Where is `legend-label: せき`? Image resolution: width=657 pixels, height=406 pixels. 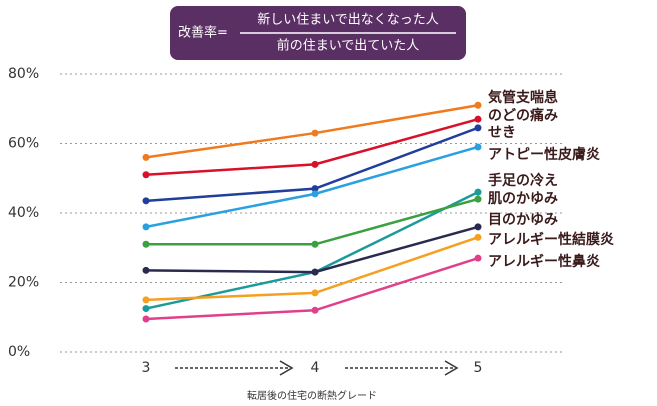 legend-label: せき is located at coordinates (502, 133).